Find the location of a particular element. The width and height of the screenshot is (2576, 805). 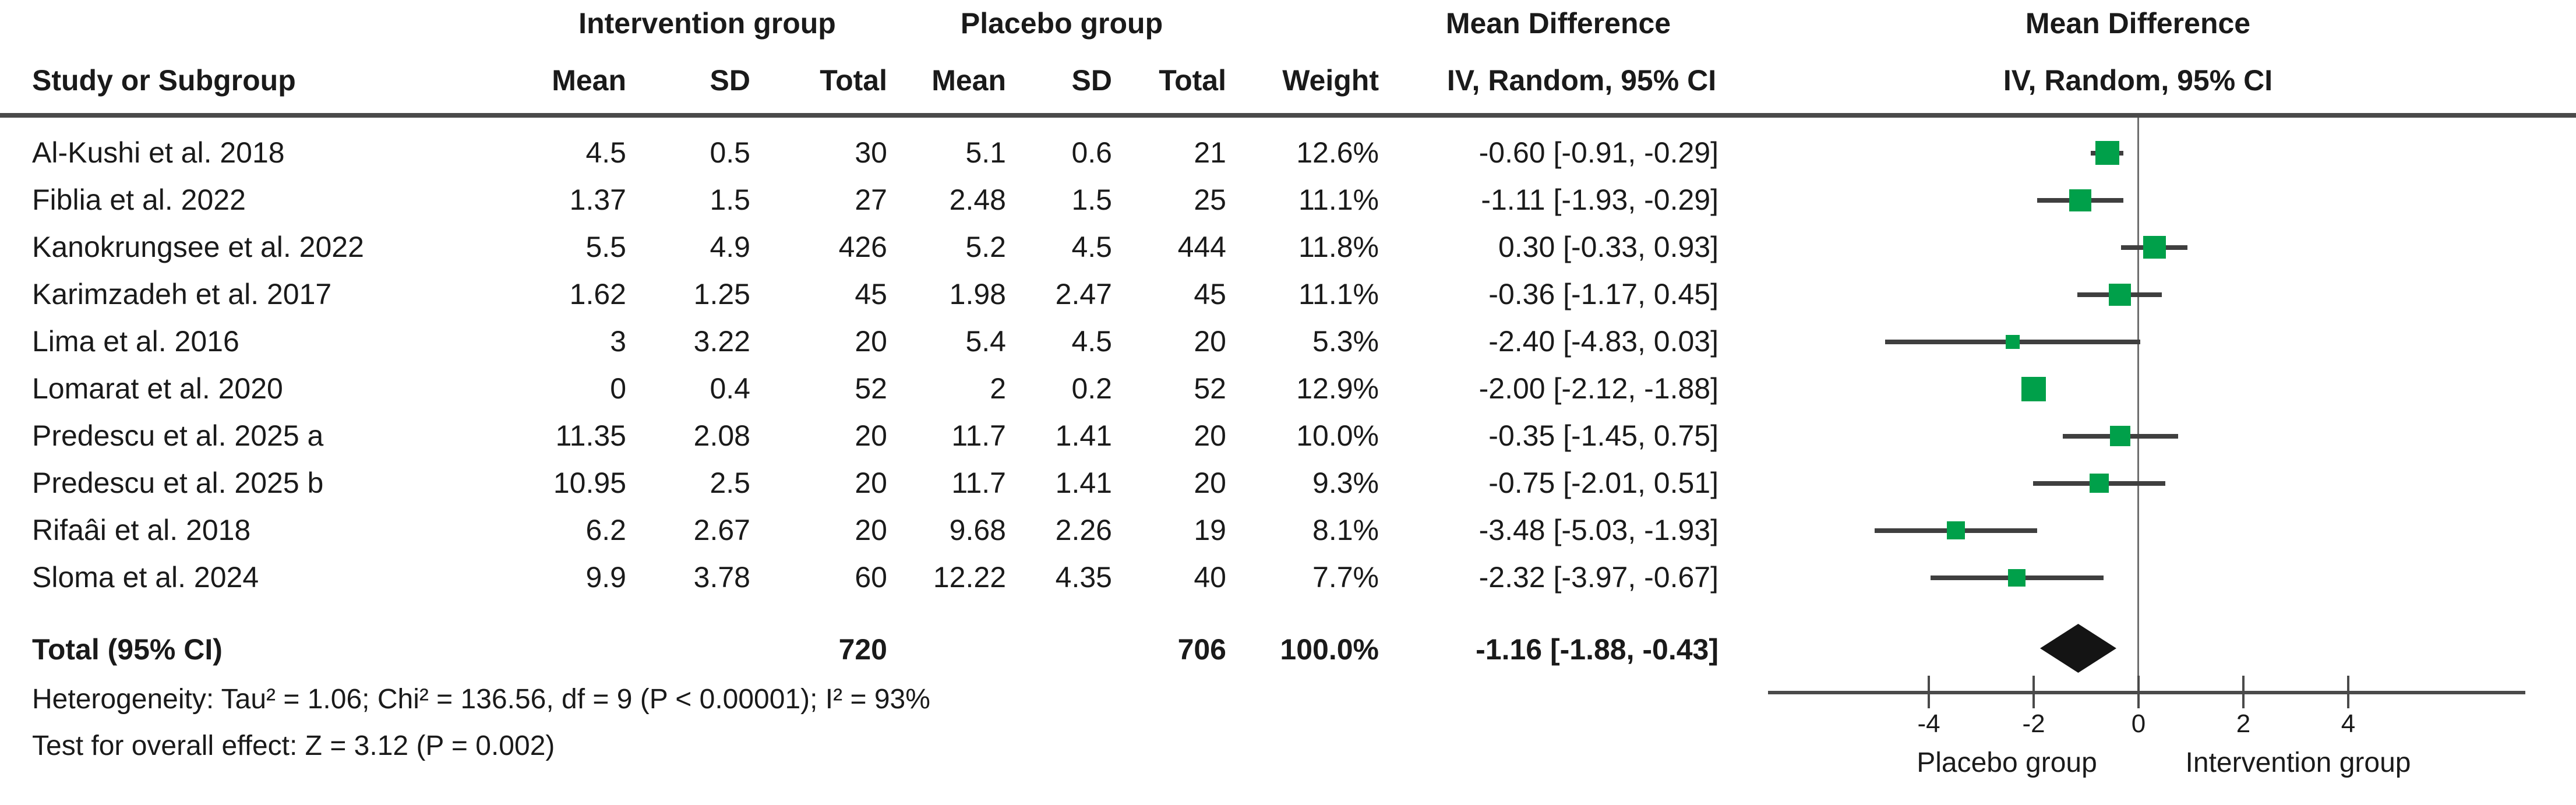

cell-weight: 11.1% is located at coordinates (1339, 294).